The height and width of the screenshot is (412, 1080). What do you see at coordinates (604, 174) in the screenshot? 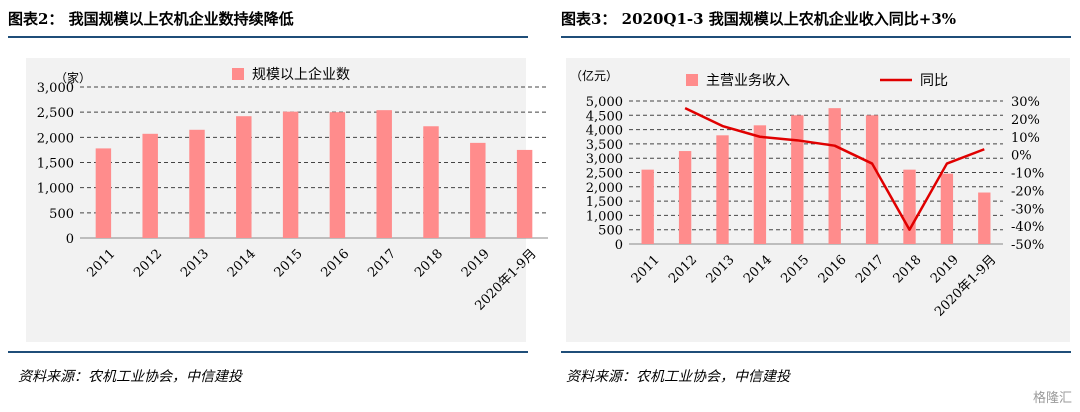
I see `right-y-tick-label: 2,500` at bounding box center [604, 174].